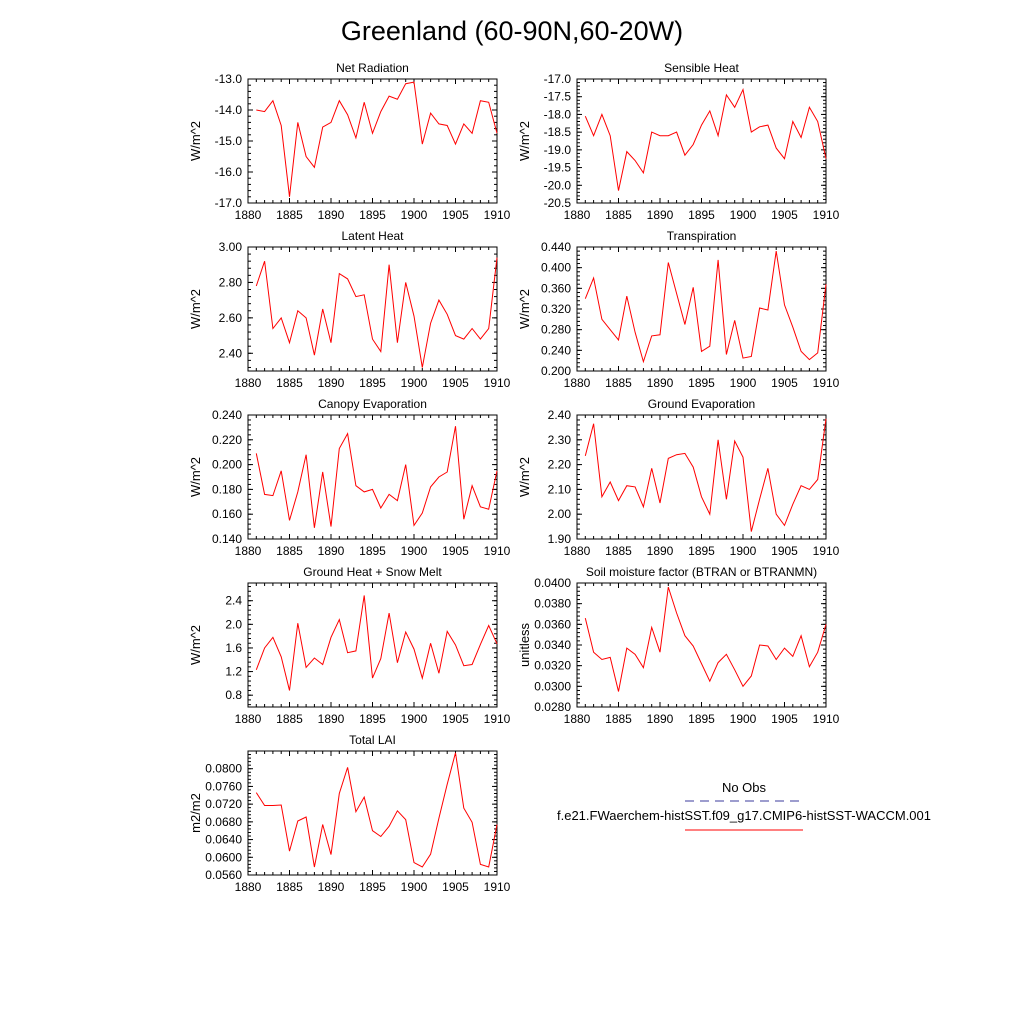 This screenshot has height=1024, width=1024. What do you see at coordinates (560, 489) in the screenshot?
I see `y-tick-label: 2.10` at bounding box center [560, 489].